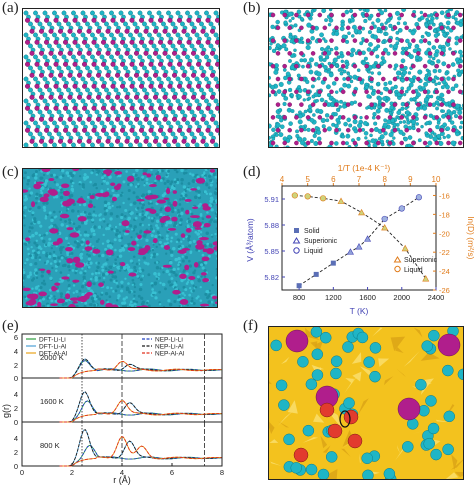 The height and width of the screenshot is (486, 474). What do you see at coordinates (307, 196) in the screenshot?
I see `liquid-orange-point` at bounding box center [307, 196].